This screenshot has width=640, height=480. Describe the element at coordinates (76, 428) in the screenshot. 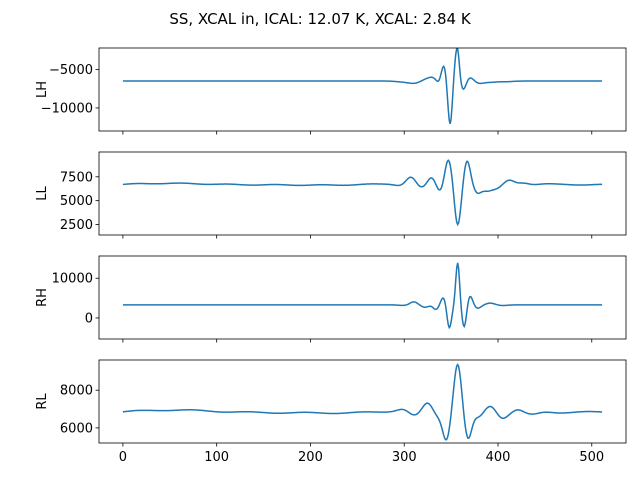

I see `y-tick-label-rl: 6000` at that location.